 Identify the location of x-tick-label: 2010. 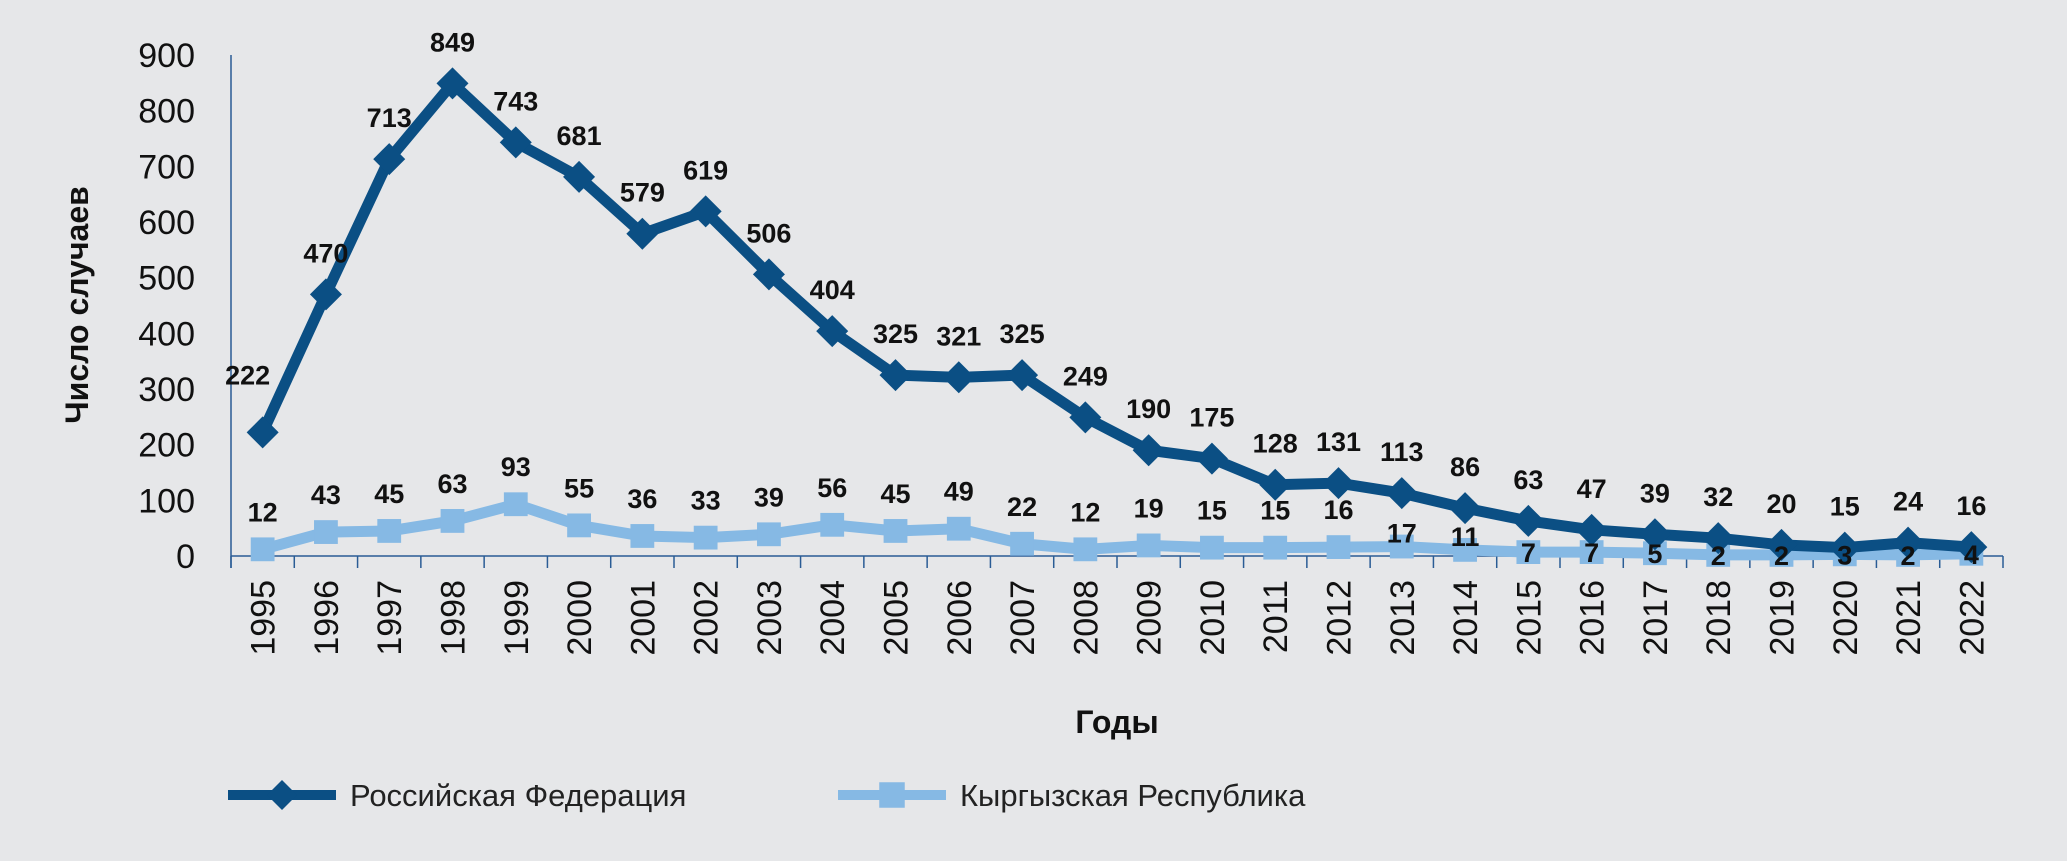
(1213, 618).